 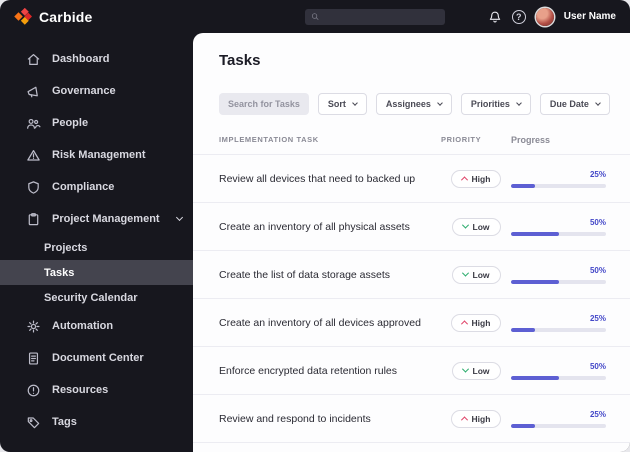 I want to click on brand-name: Carbide, so click(x=66, y=16).